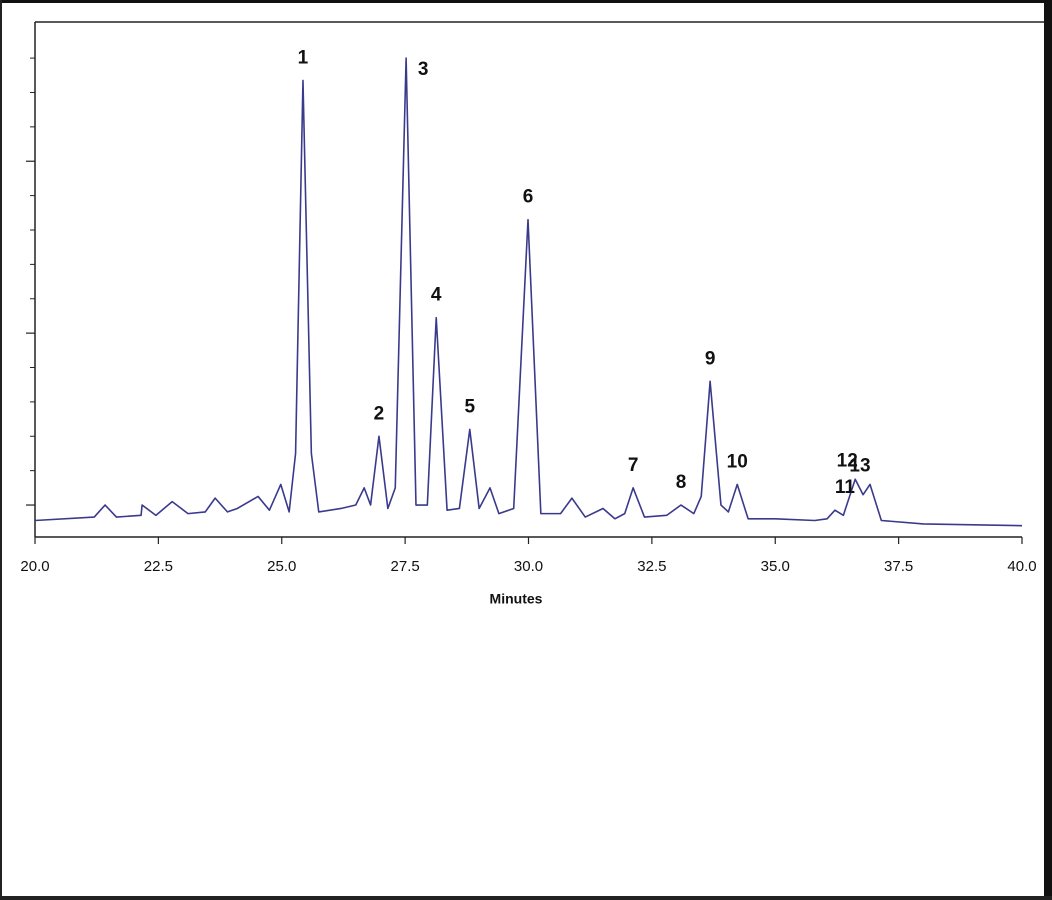  Describe the element at coordinates (281, 566) in the screenshot. I see `x-tick-label: 25.0` at that location.